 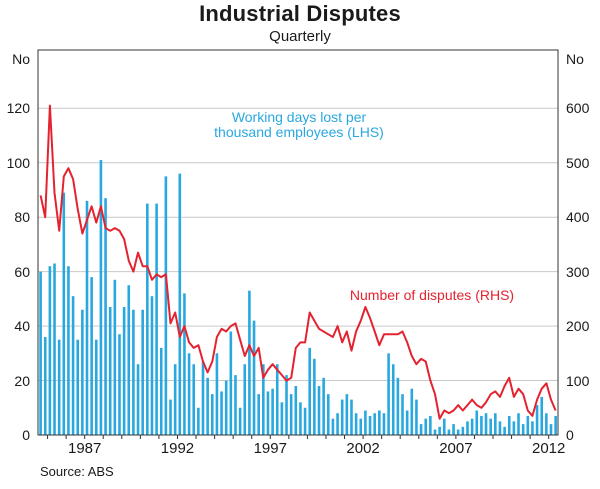 What do you see at coordinates (21, 59) in the screenshot?
I see `left-axis-unit: No` at bounding box center [21, 59].